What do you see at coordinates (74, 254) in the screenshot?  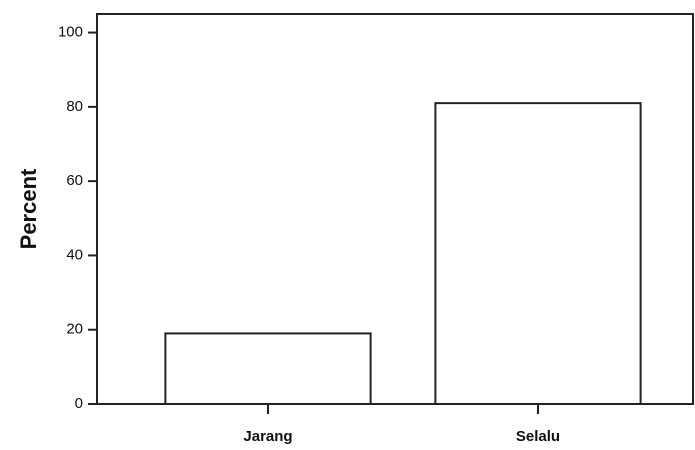 I see `y-tick-label: 40` at bounding box center [74, 254].